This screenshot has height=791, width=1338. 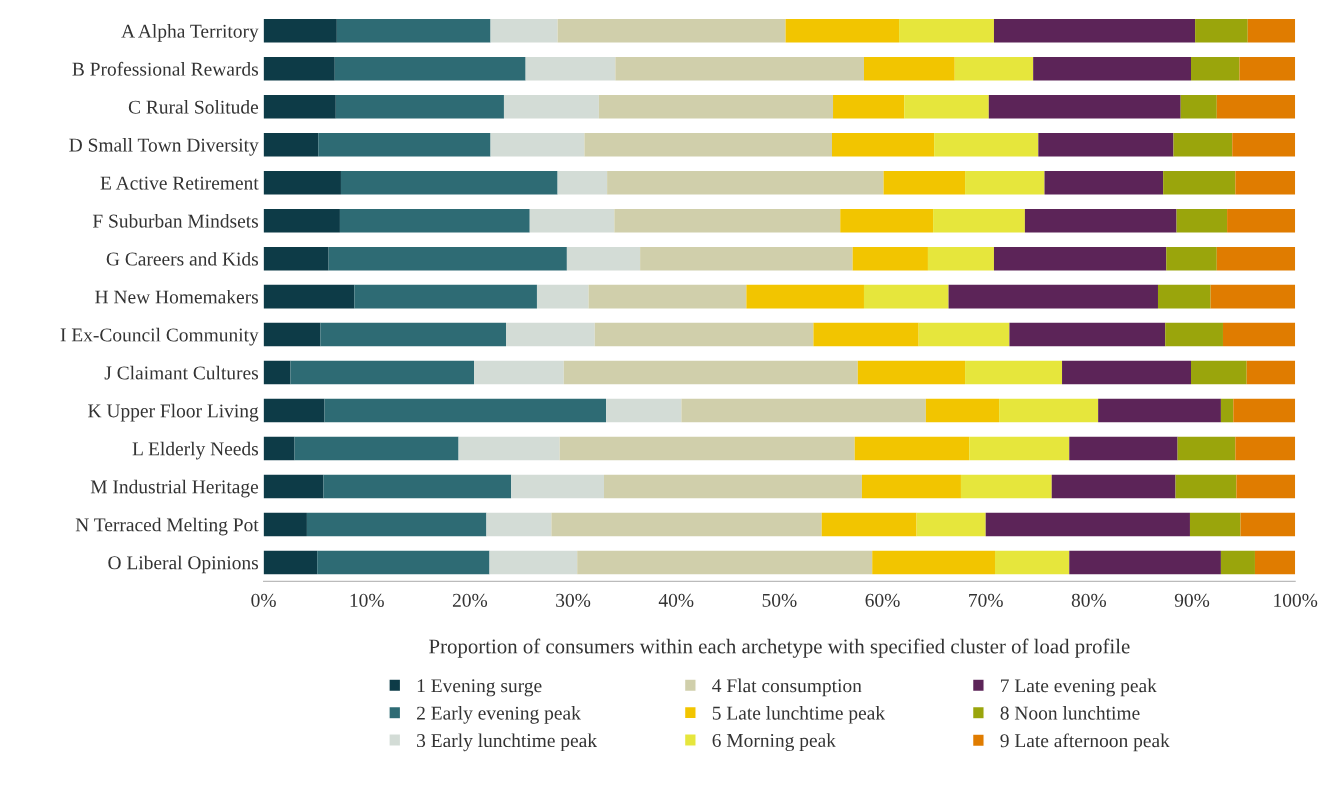 What do you see at coordinates (774, 742) in the screenshot?
I see `legend-label: 6 Morning peak` at bounding box center [774, 742].